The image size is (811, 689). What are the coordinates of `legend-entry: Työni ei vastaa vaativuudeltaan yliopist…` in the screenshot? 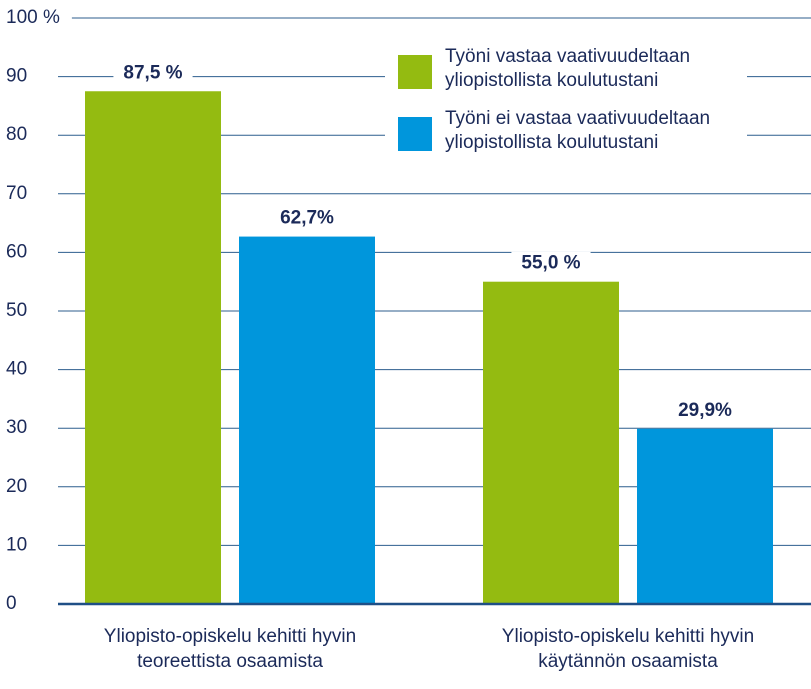 It's located at (578, 130).